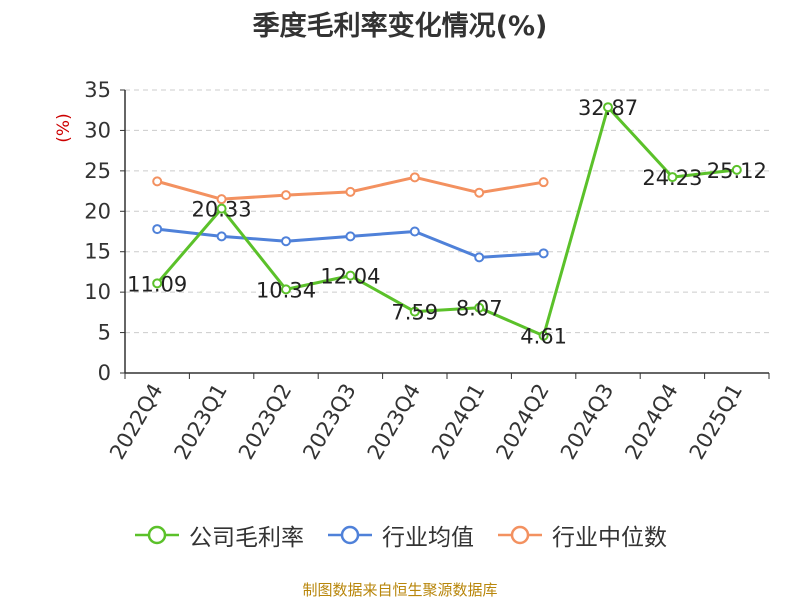  I want to click on x-tick-label: 2024Q1, so click(458, 422).